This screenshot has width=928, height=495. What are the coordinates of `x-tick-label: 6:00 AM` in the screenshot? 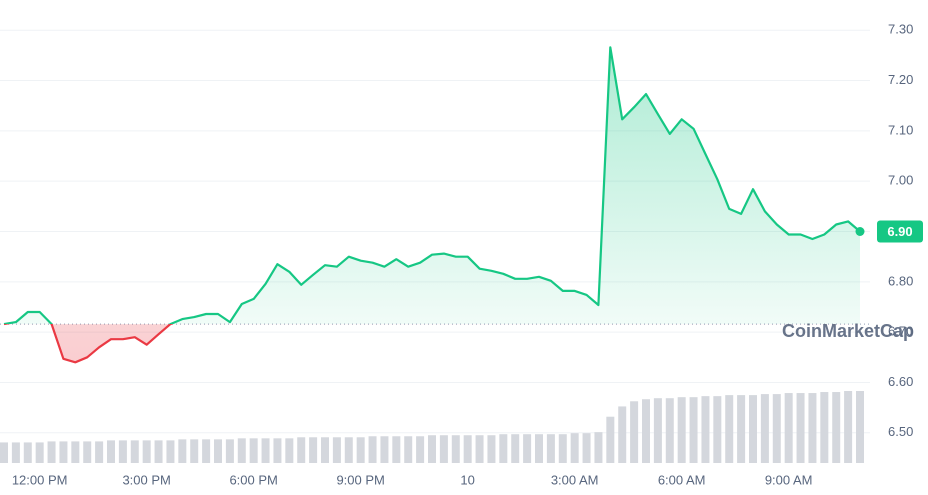 It's located at (682, 479).